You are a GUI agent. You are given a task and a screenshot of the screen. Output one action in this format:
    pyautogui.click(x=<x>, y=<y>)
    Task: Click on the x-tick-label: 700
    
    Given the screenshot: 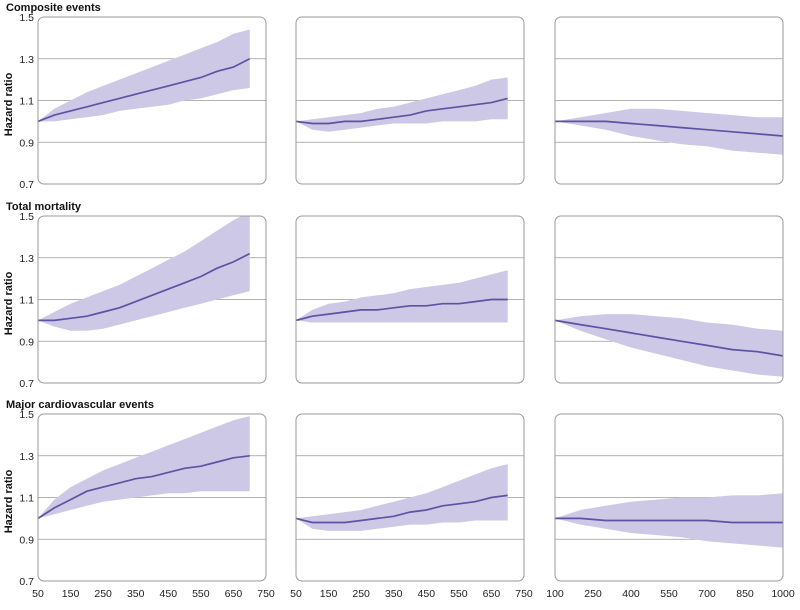 What is the action you would take?
    pyautogui.click(x=707, y=594)
    